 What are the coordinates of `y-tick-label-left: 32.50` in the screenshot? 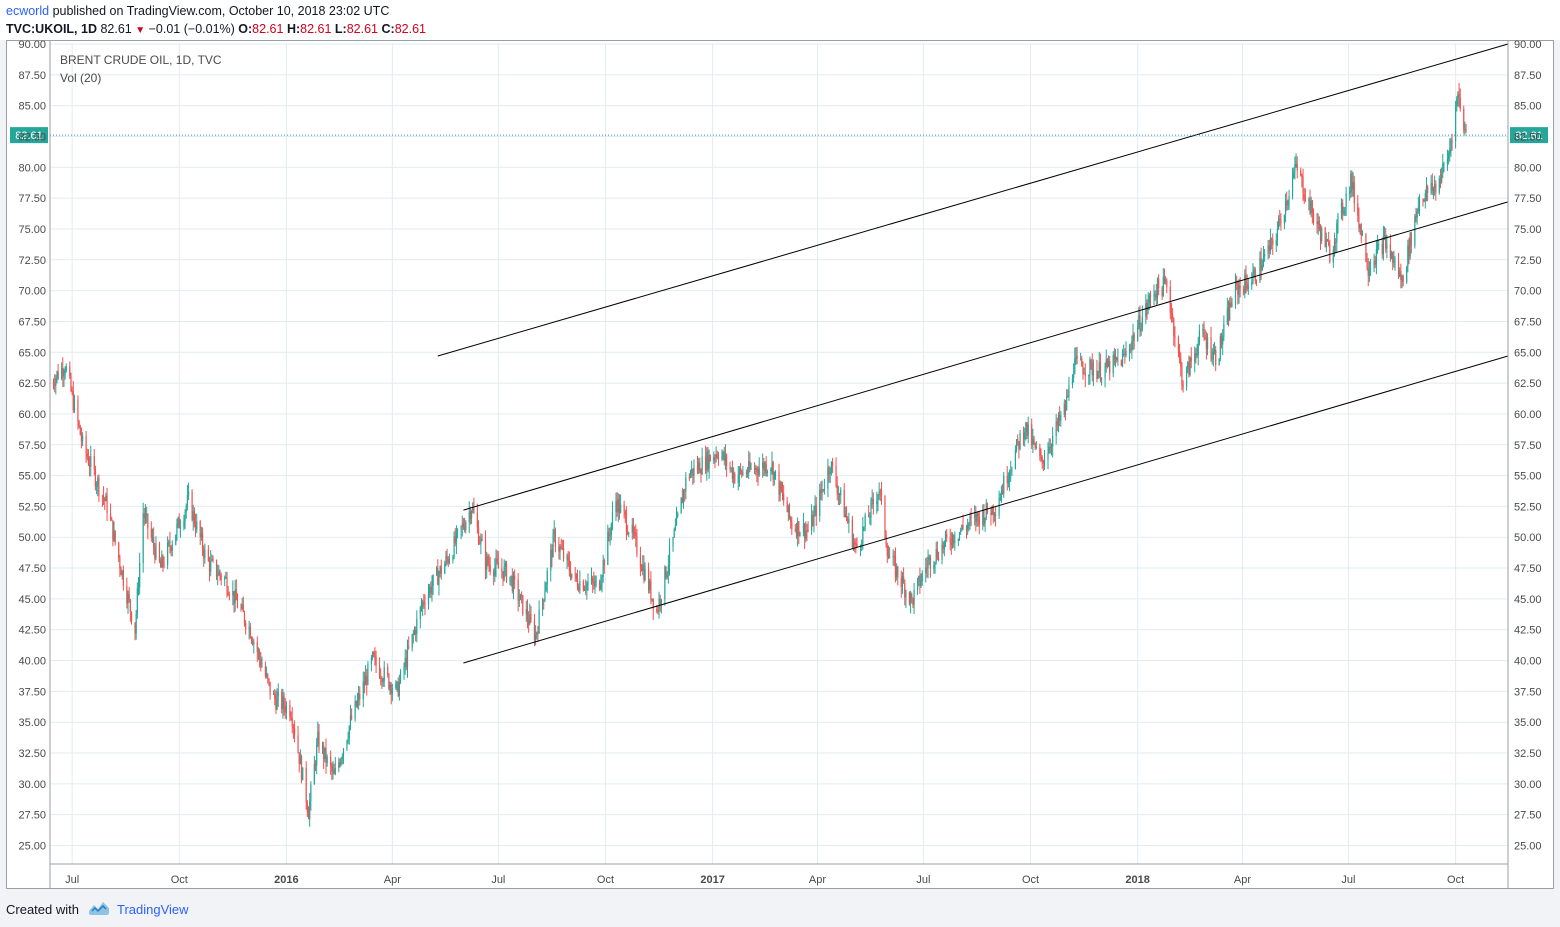 It's located at (32, 754).